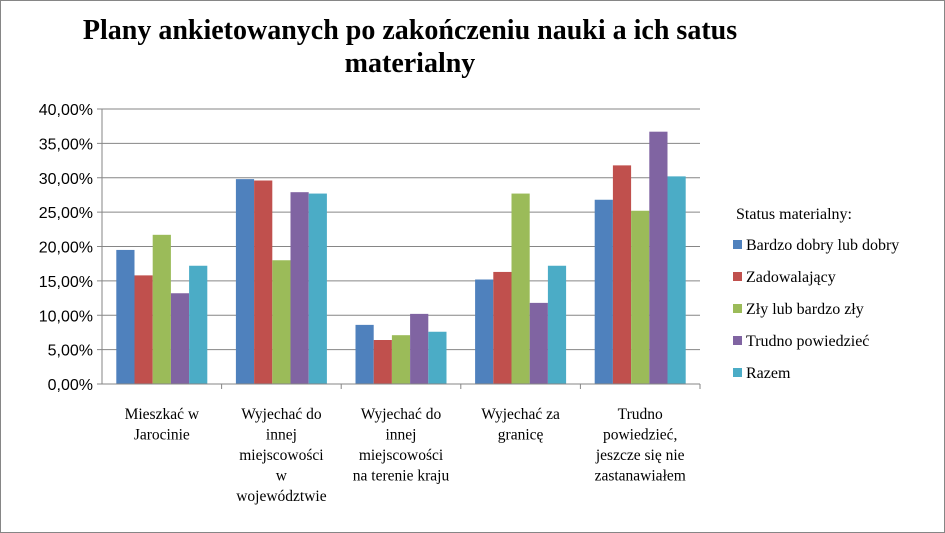 Image resolution: width=945 pixels, height=533 pixels. I want to click on y-tick-label: 20,00%, so click(66, 248).